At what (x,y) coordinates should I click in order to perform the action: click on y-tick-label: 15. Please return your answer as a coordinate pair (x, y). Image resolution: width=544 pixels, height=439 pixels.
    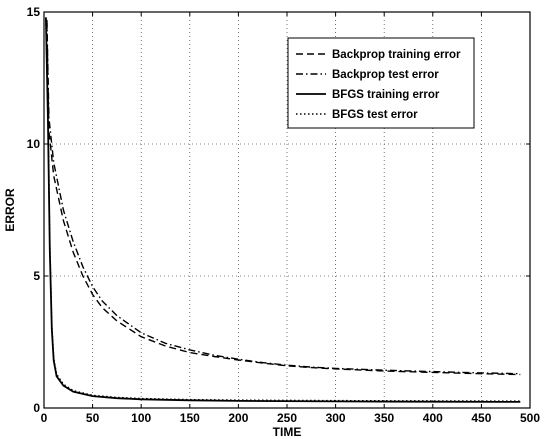
    Looking at the image, I should click on (34, 12).